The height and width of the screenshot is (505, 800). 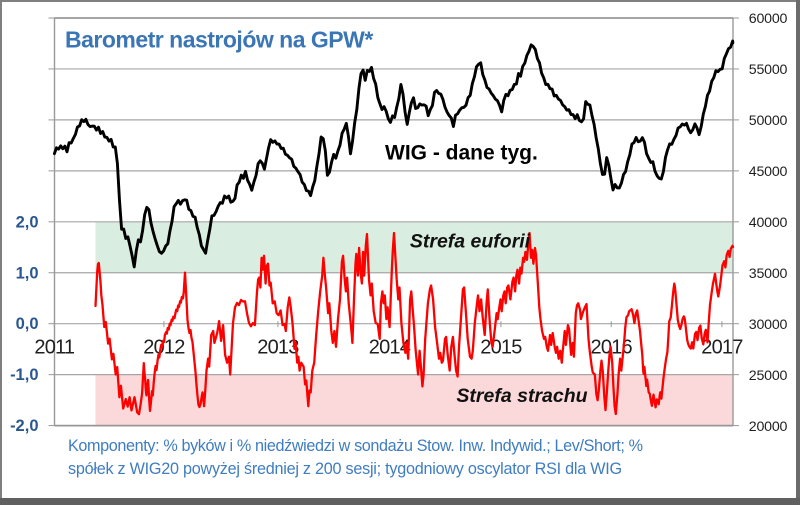 What do you see at coordinates (722, 348) in the screenshot?
I see `svg-text: 2017` at bounding box center [722, 348].